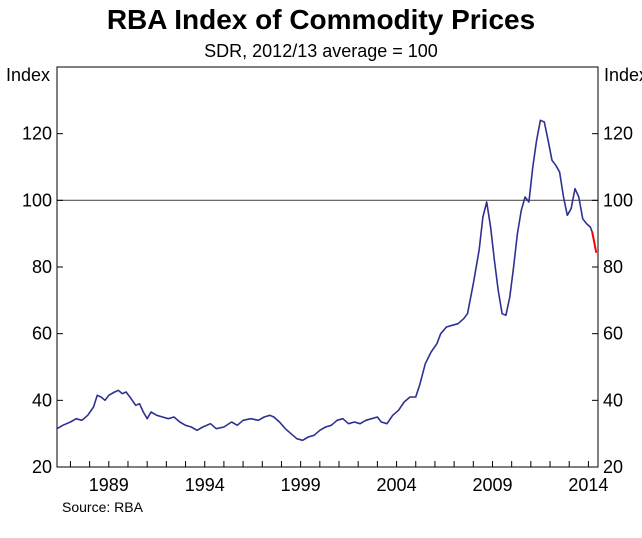  I want to click on y-tick-label-left: 80, so click(42, 267).